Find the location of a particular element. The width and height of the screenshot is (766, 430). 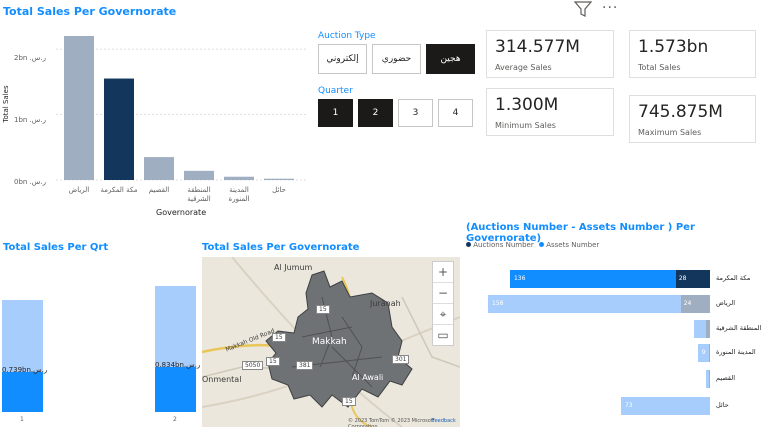

assets-value-label: 136 is located at coordinates (519, 278).